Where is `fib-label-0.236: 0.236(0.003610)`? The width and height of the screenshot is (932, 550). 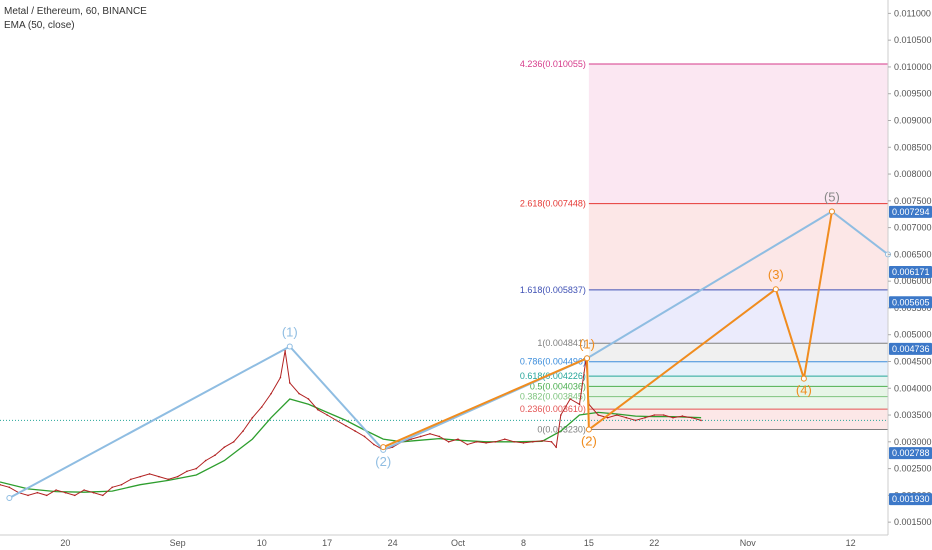 fib-label-0.236: 0.236(0.003610) is located at coordinates (553, 409).